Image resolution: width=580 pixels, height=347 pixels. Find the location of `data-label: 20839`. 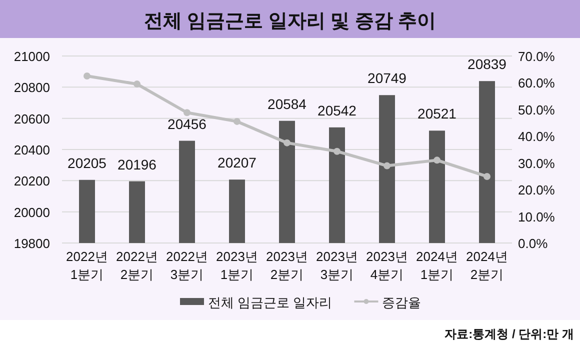

data-label: 20839 is located at coordinates (487, 64).